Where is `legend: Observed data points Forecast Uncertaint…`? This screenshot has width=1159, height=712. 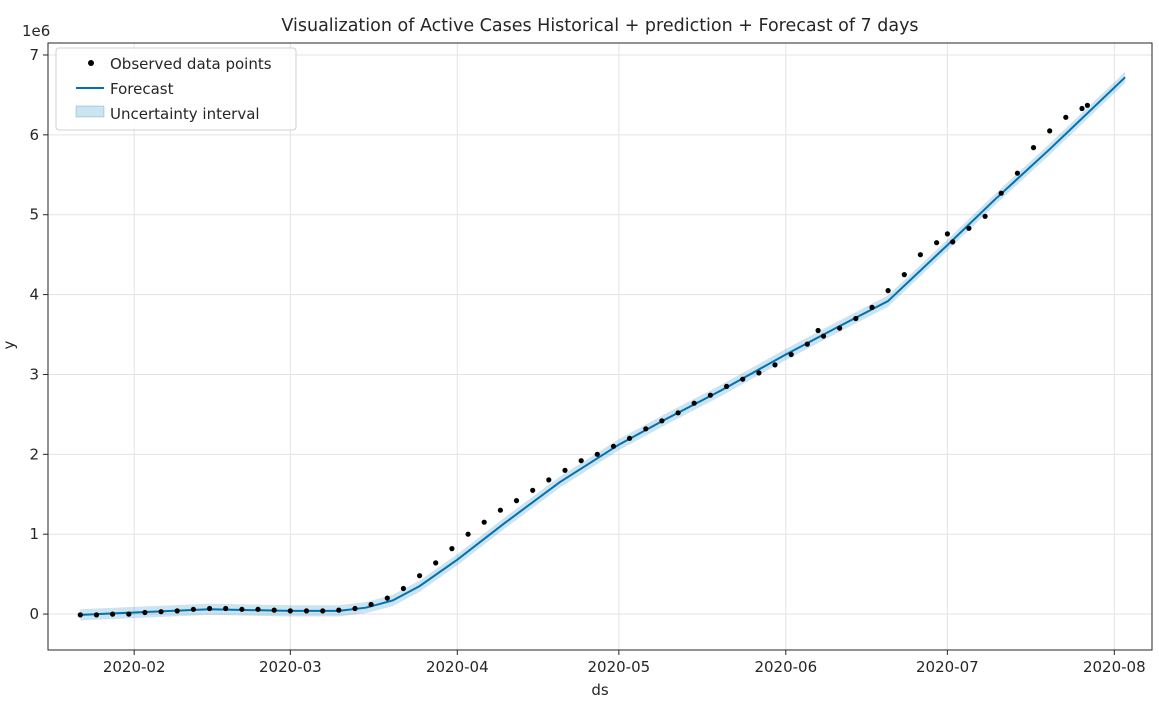
legend: Observed data points Forecast Uncertaint… is located at coordinates (176, 89).